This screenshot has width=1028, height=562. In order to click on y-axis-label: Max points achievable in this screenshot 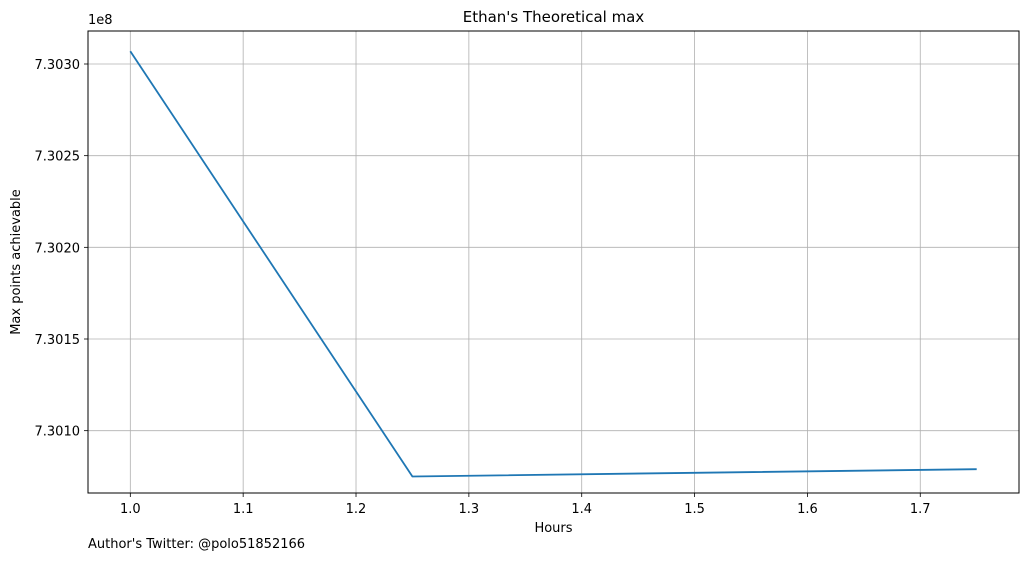, I will do `click(16, 262)`.